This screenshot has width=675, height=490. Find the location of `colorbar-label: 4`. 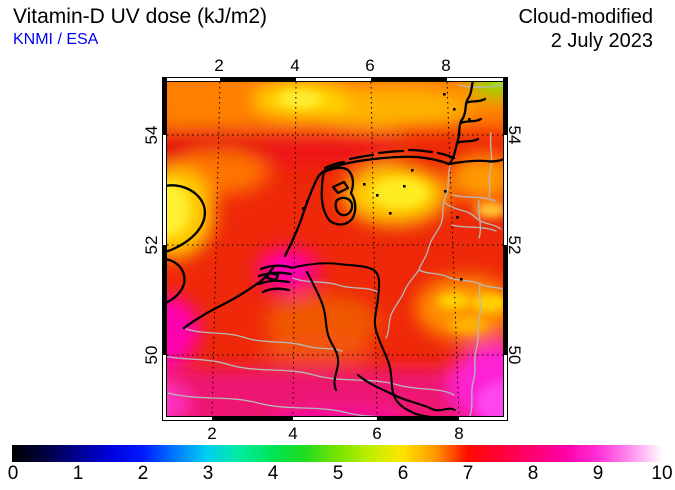

colorbar-label: 4 is located at coordinates (273, 473).